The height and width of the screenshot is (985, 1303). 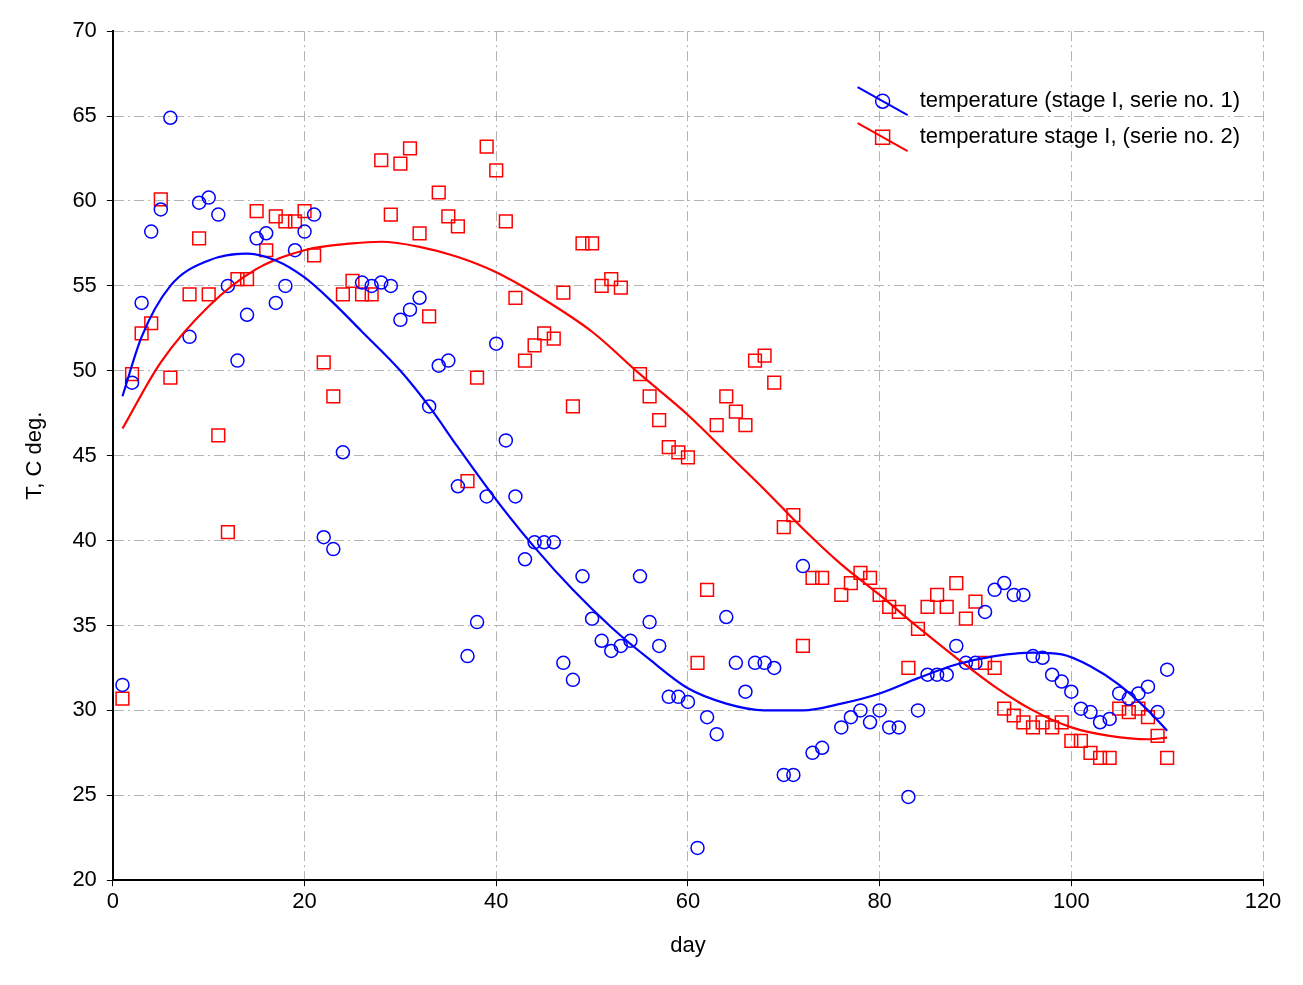 What do you see at coordinates (1071, 901) in the screenshot?
I see `x-tick-label: 100` at bounding box center [1071, 901].